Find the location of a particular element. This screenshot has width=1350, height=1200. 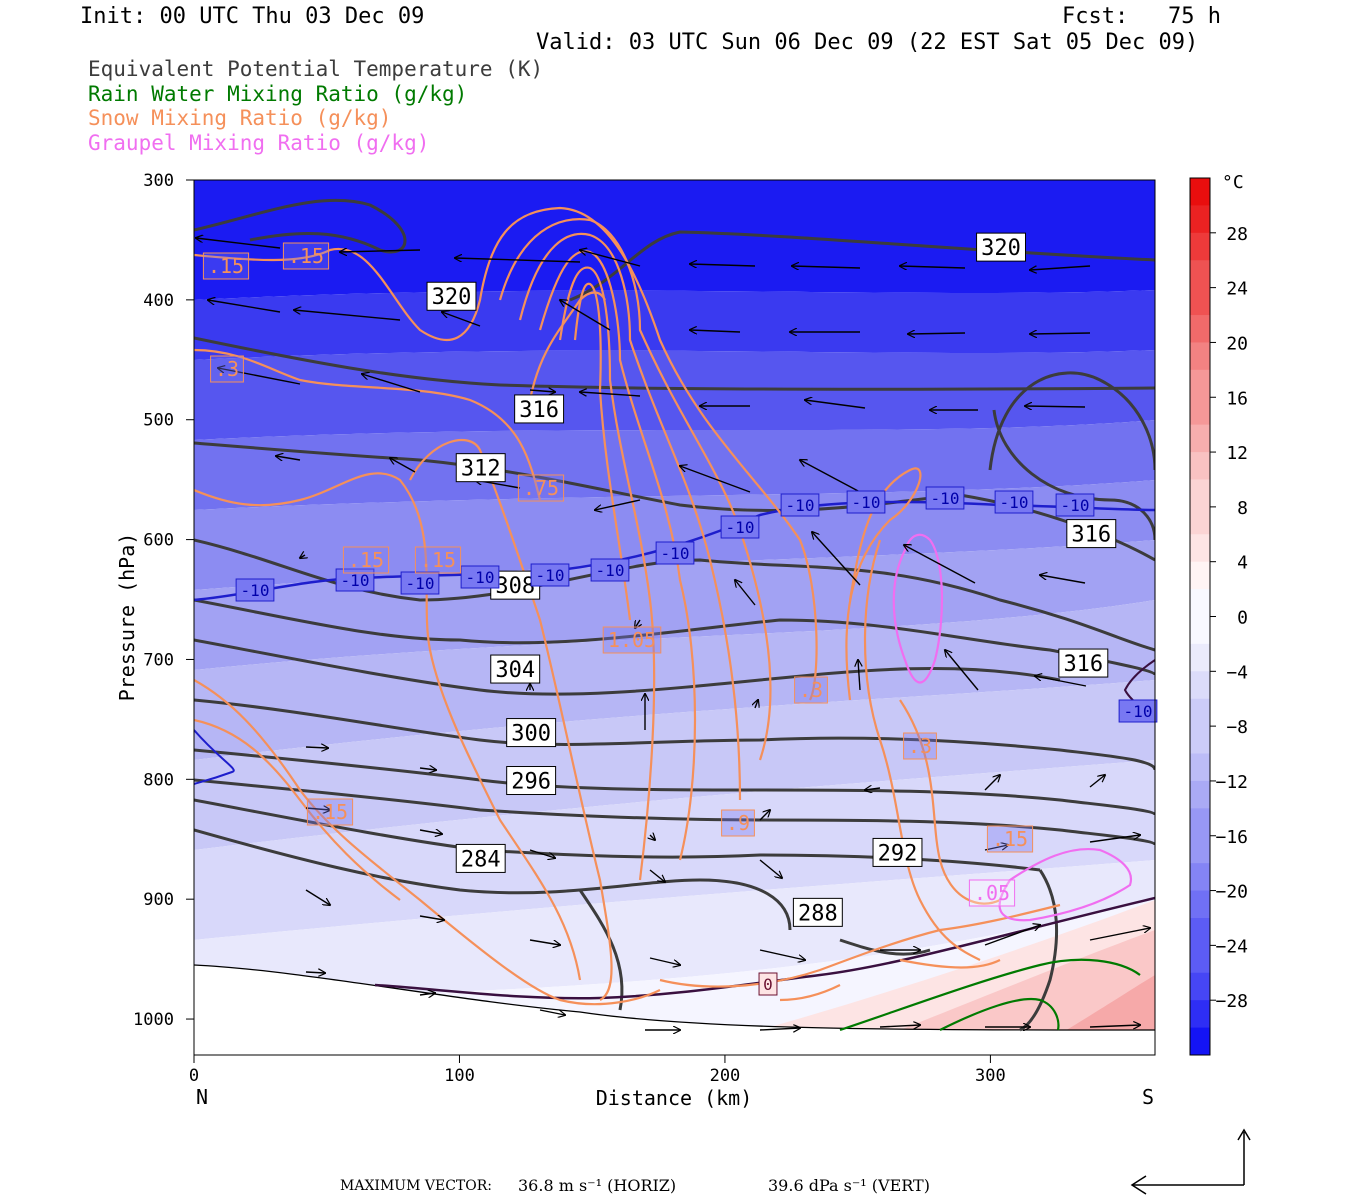

colorbar-tick-label: −28 is located at coordinates (1231, 1001).